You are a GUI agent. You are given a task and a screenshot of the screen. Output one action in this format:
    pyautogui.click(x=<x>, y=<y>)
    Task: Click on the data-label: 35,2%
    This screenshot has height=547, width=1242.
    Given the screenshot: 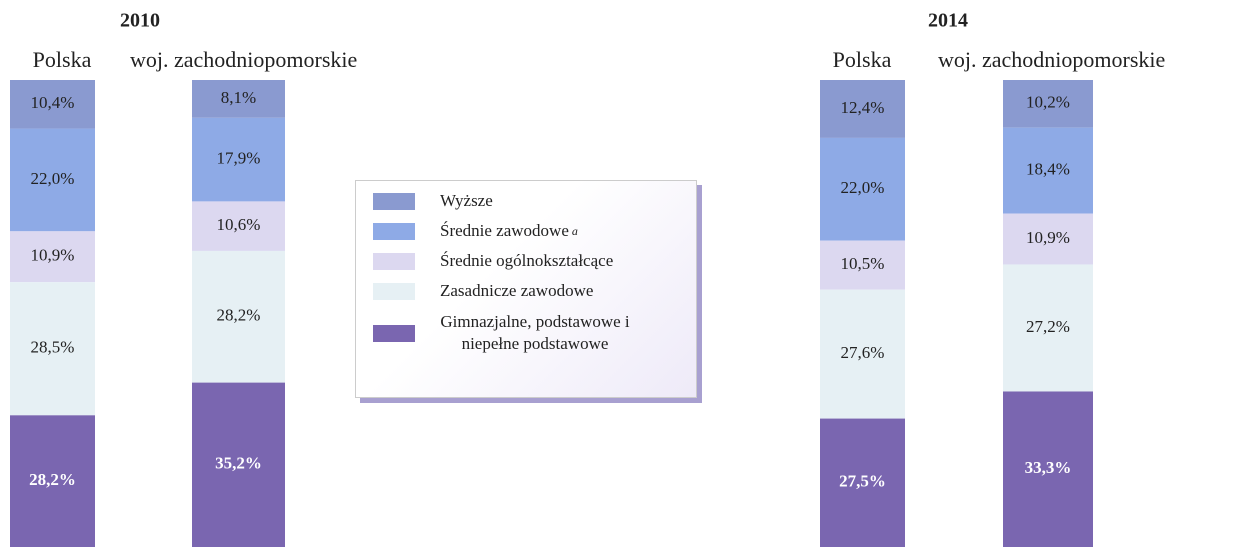 What is the action you would take?
    pyautogui.click(x=238, y=463)
    